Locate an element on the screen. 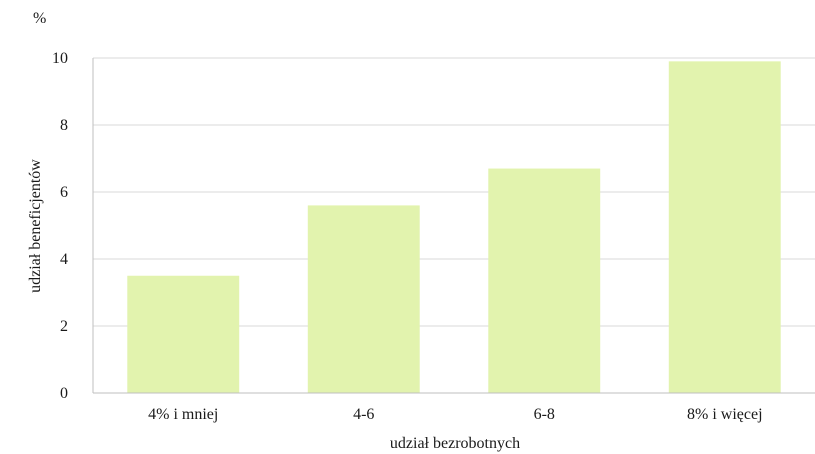 Image resolution: width=815 pixels, height=454 pixels. x-tick-label: 4% i mniej is located at coordinates (183, 414).